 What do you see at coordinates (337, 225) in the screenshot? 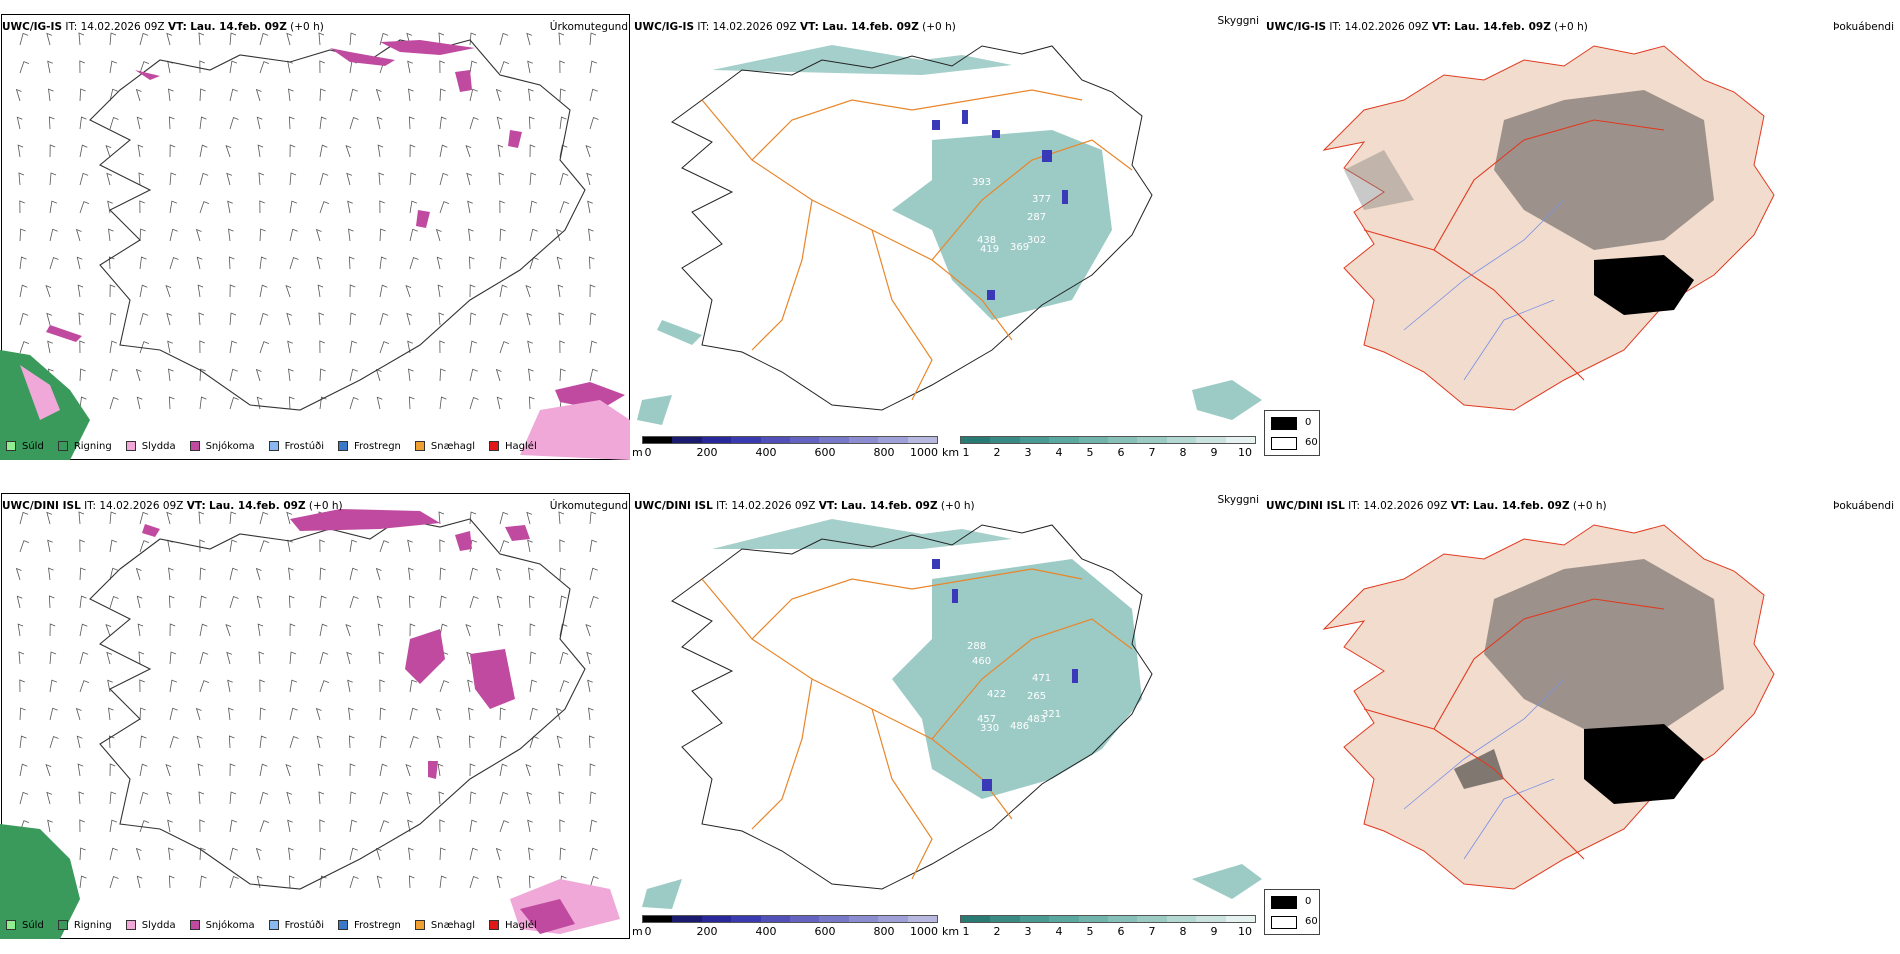
I see `iceland-coastline` at bounding box center [337, 225].